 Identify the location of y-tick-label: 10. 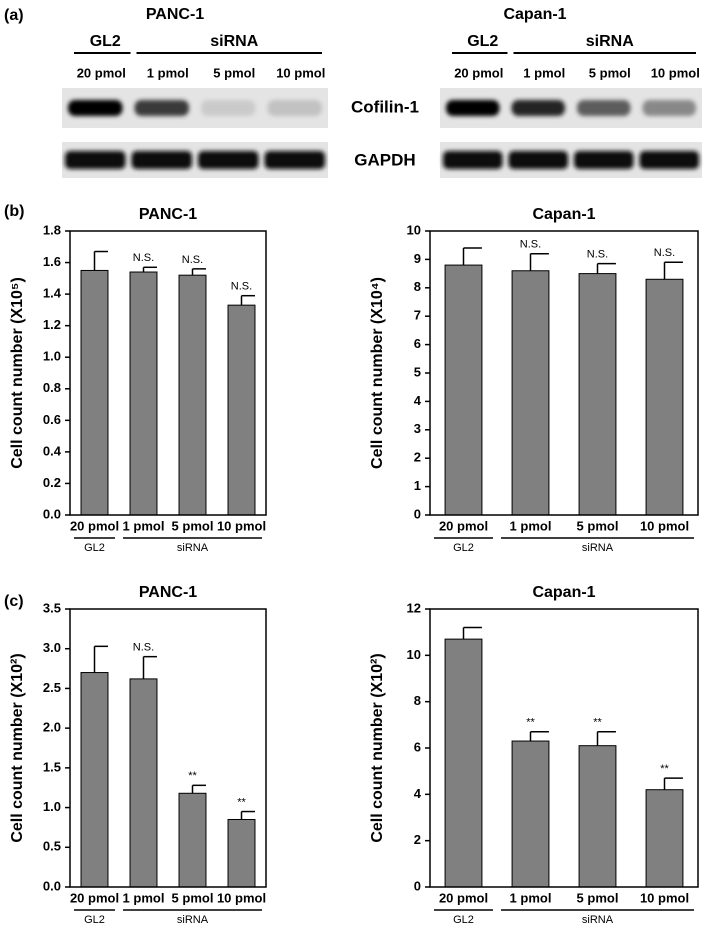
(414, 654).